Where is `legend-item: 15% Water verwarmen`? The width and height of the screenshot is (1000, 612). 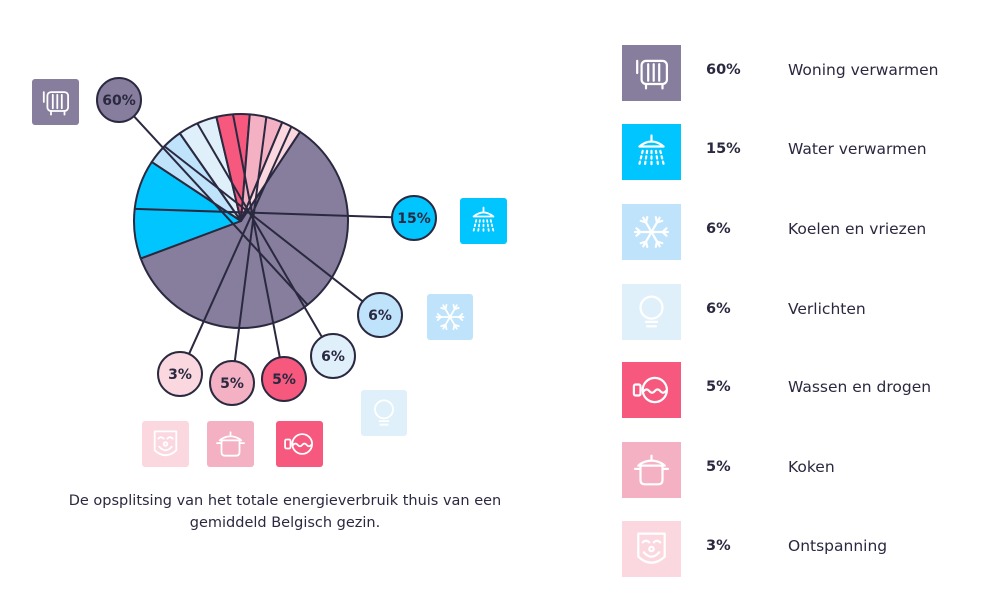 legend-item: 15% Water verwarmen is located at coordinates (802, 152).